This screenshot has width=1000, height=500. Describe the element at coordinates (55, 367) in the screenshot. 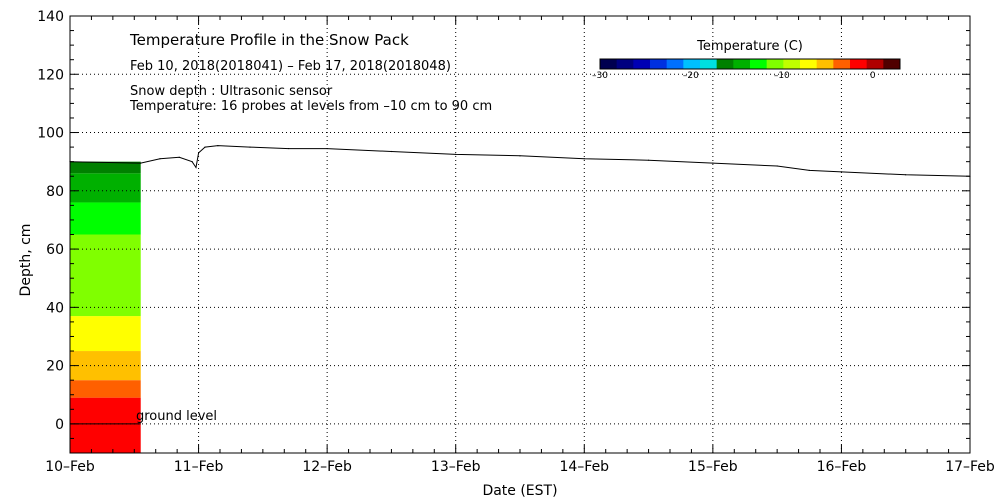

I see `y-tick-label: 20` at that location.